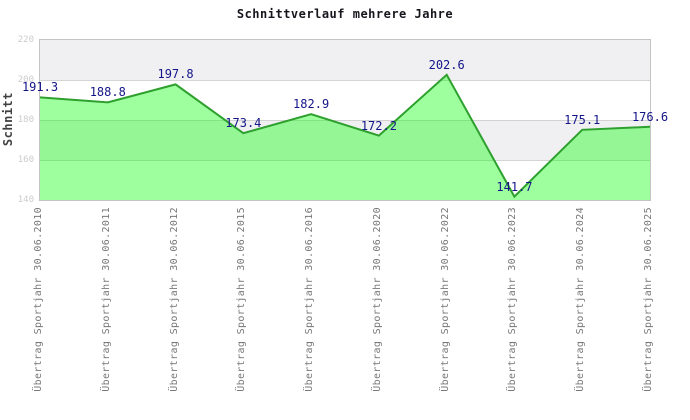 The width and height of the screenshot is (690, 420). Describe the element at coordinates (107, 92) in the screenshot. I see `value-label: 188.8` at that location.